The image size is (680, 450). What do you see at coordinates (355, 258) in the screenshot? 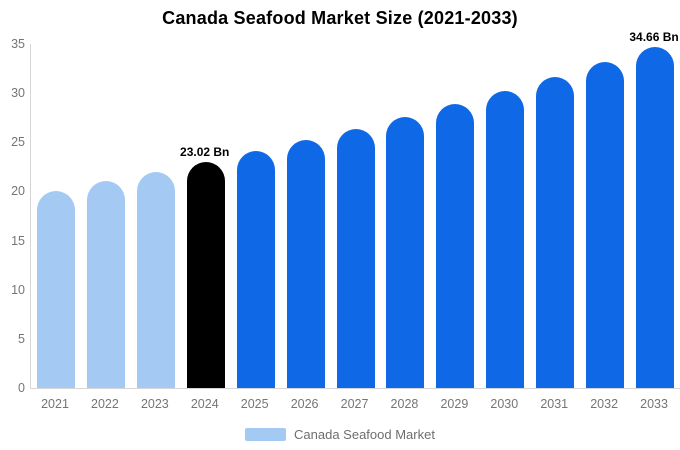
I see `bar-2027` at bounding box center [355, 258].